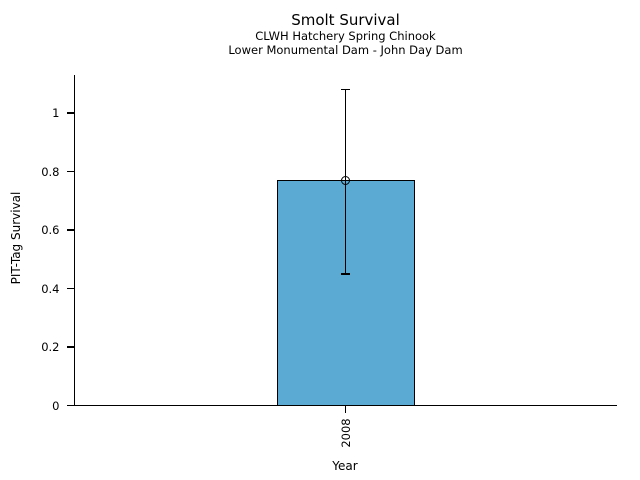  Describe the element at coordinates (345, 49) in the screenshot. I see `chart-subtitle-2: Lower Monumental Dam - John Day Dam` at that location.